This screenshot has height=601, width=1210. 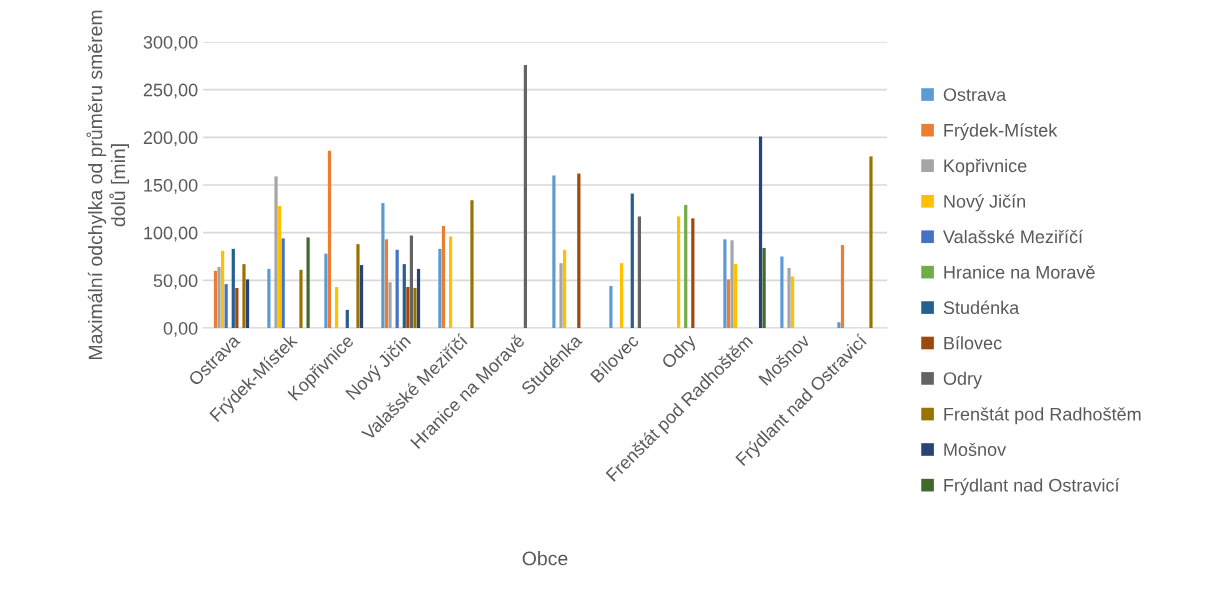 What do you see at coordinates (545, 558) in the screenshot?
I see `x-axis-title: Obce` at bounding box center [545, 558].